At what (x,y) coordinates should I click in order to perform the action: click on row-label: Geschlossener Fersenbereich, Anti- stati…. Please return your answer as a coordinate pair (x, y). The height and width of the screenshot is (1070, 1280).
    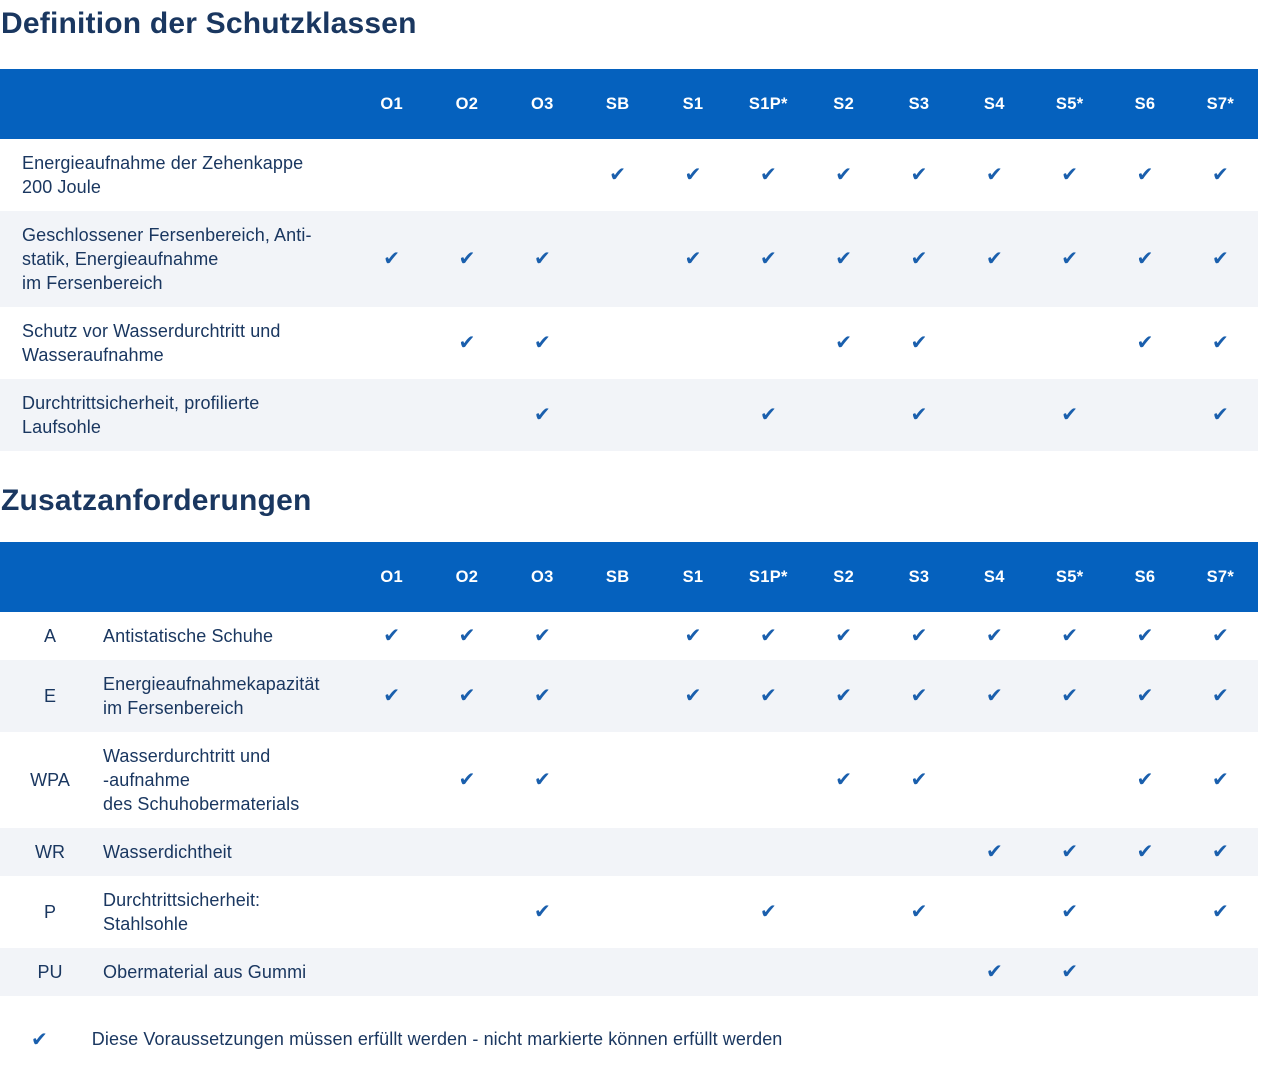
    Looking at the image, I should click on (167, 259).